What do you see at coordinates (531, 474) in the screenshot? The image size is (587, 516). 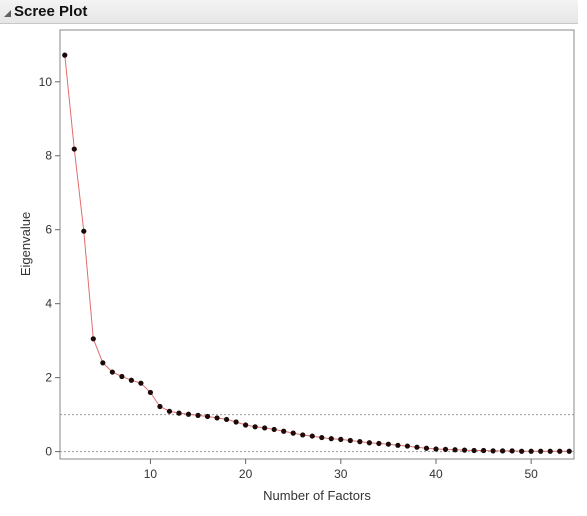 I see `x-tick-label: 50` at bounding box center [531, 474].